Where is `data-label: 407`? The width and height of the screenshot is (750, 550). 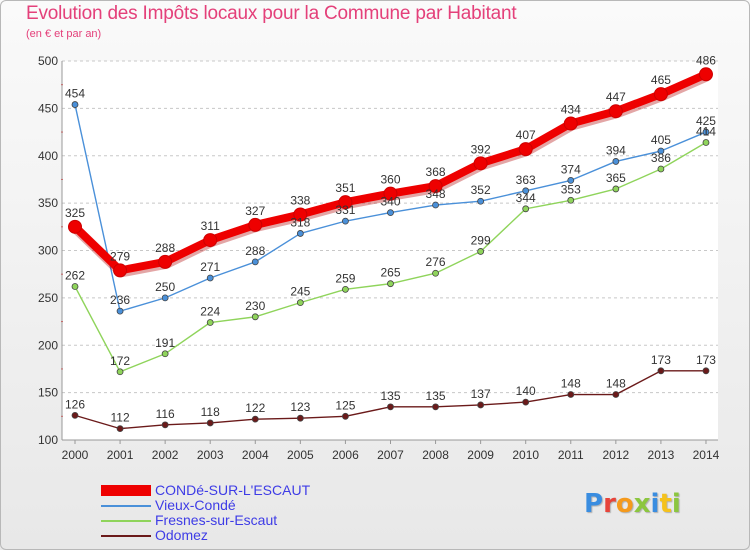 data-label: 407 is located at coordinates (526, 135).